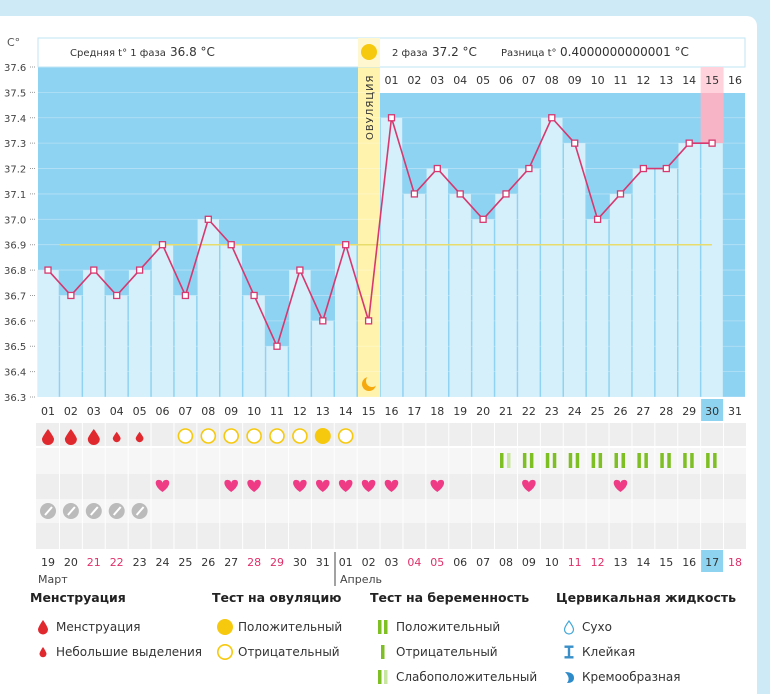 This screenshot has height=694, width=770. I want to click on calendar-date: 17, so click(712, 562).